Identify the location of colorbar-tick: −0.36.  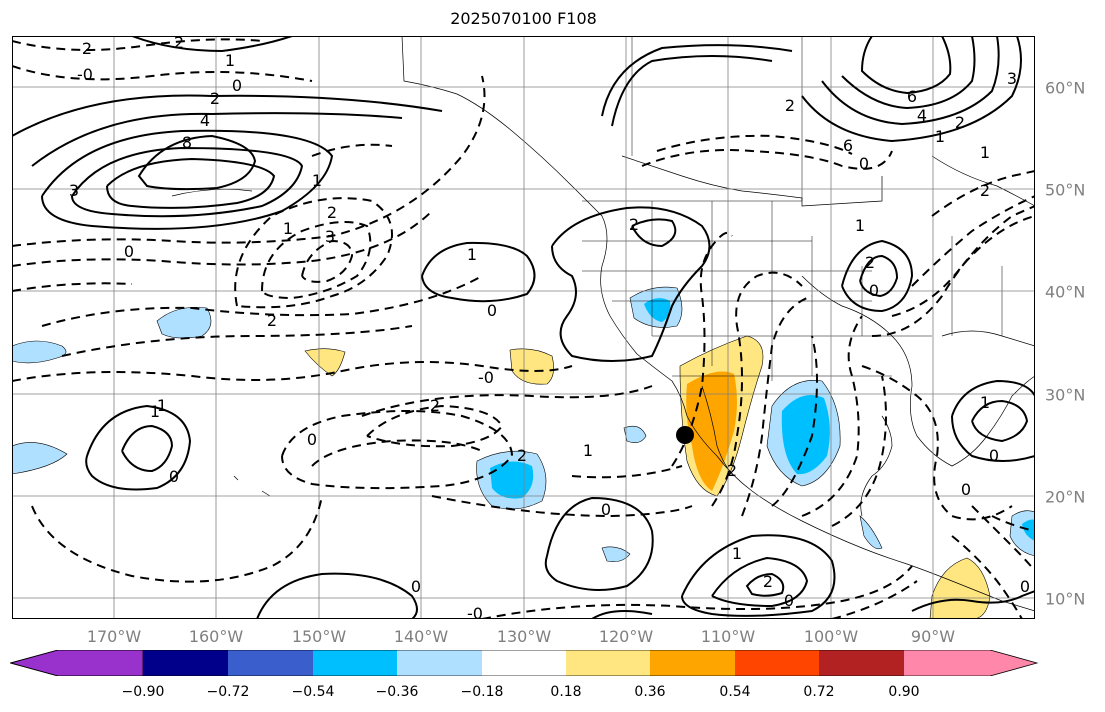
(397, 692).